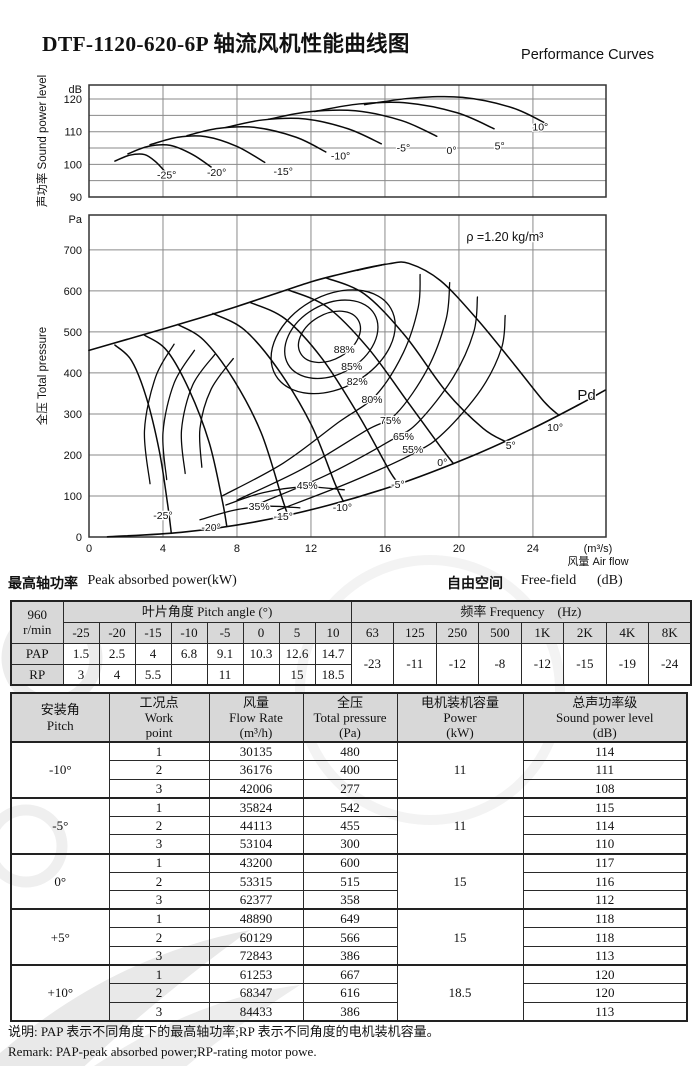  What do you see at coordinates (225, 632) in the screenshot?
I see `pitch-angle-column-header: -5` at bounding box center [225, 632].